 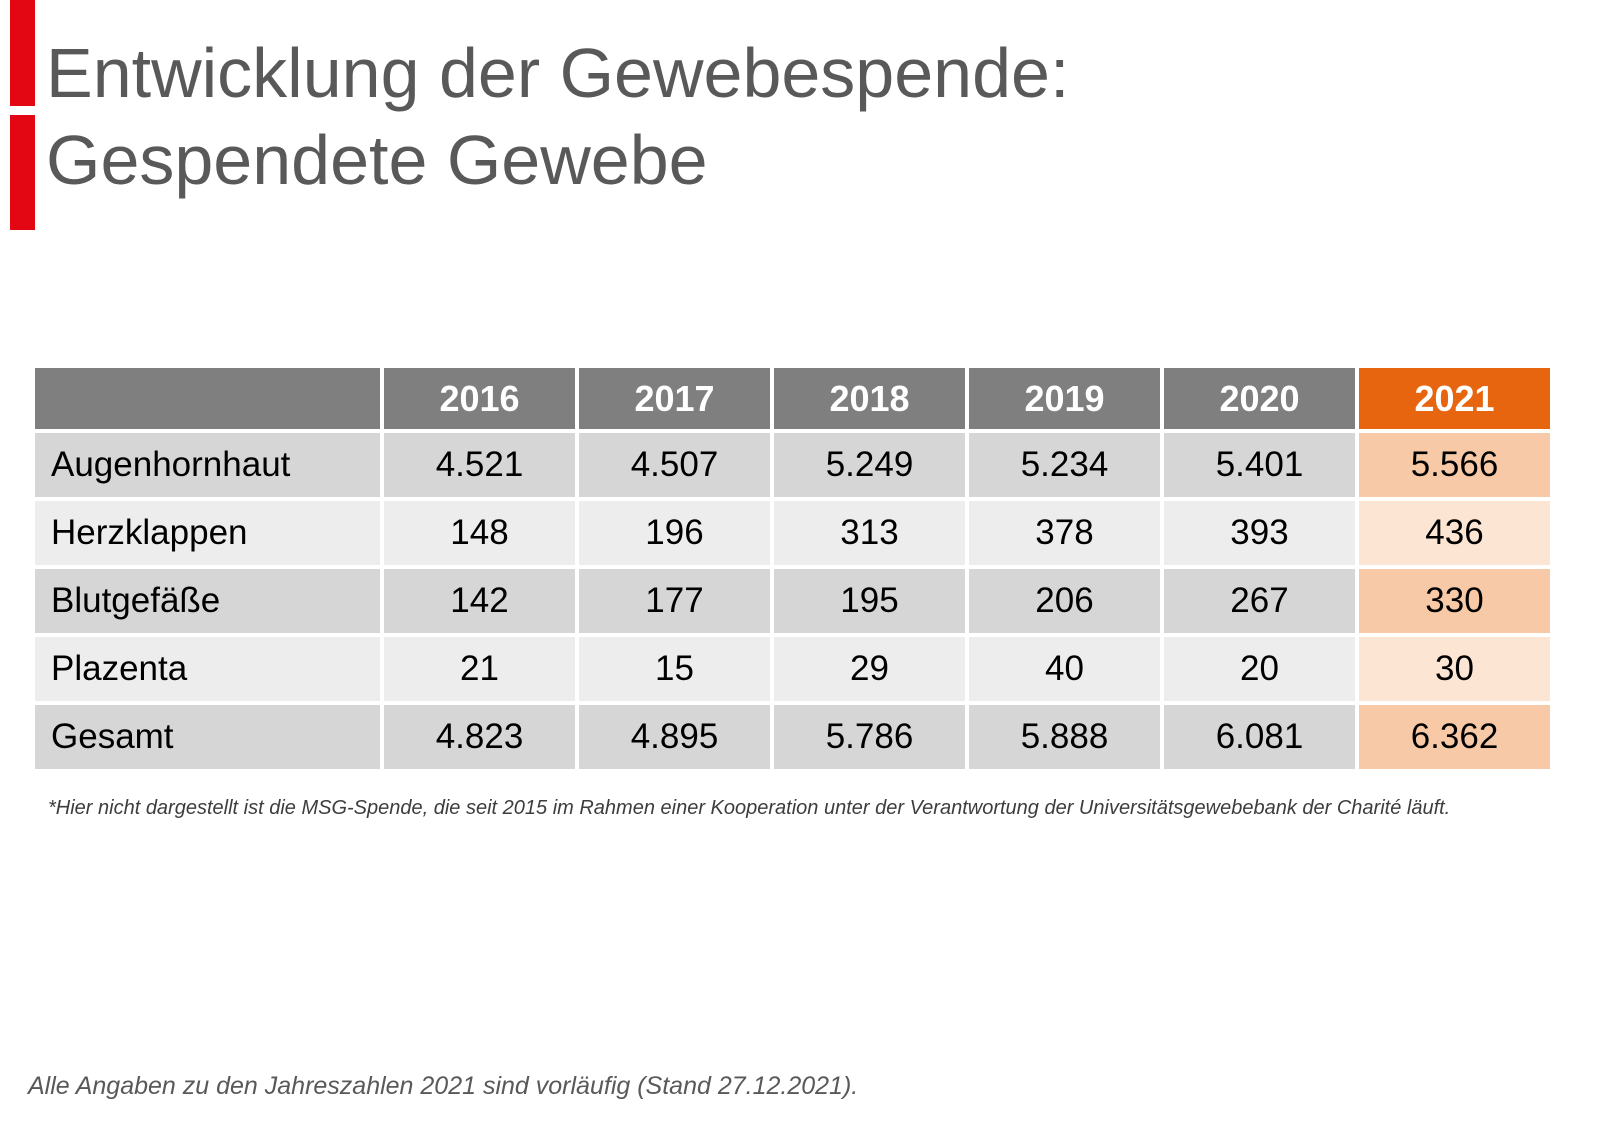 What do you see at coordinates (674, 465) in the screenshot?
I see `cell-2017-Augenhornhaut: 4.507` at bounding box center [674, 465].